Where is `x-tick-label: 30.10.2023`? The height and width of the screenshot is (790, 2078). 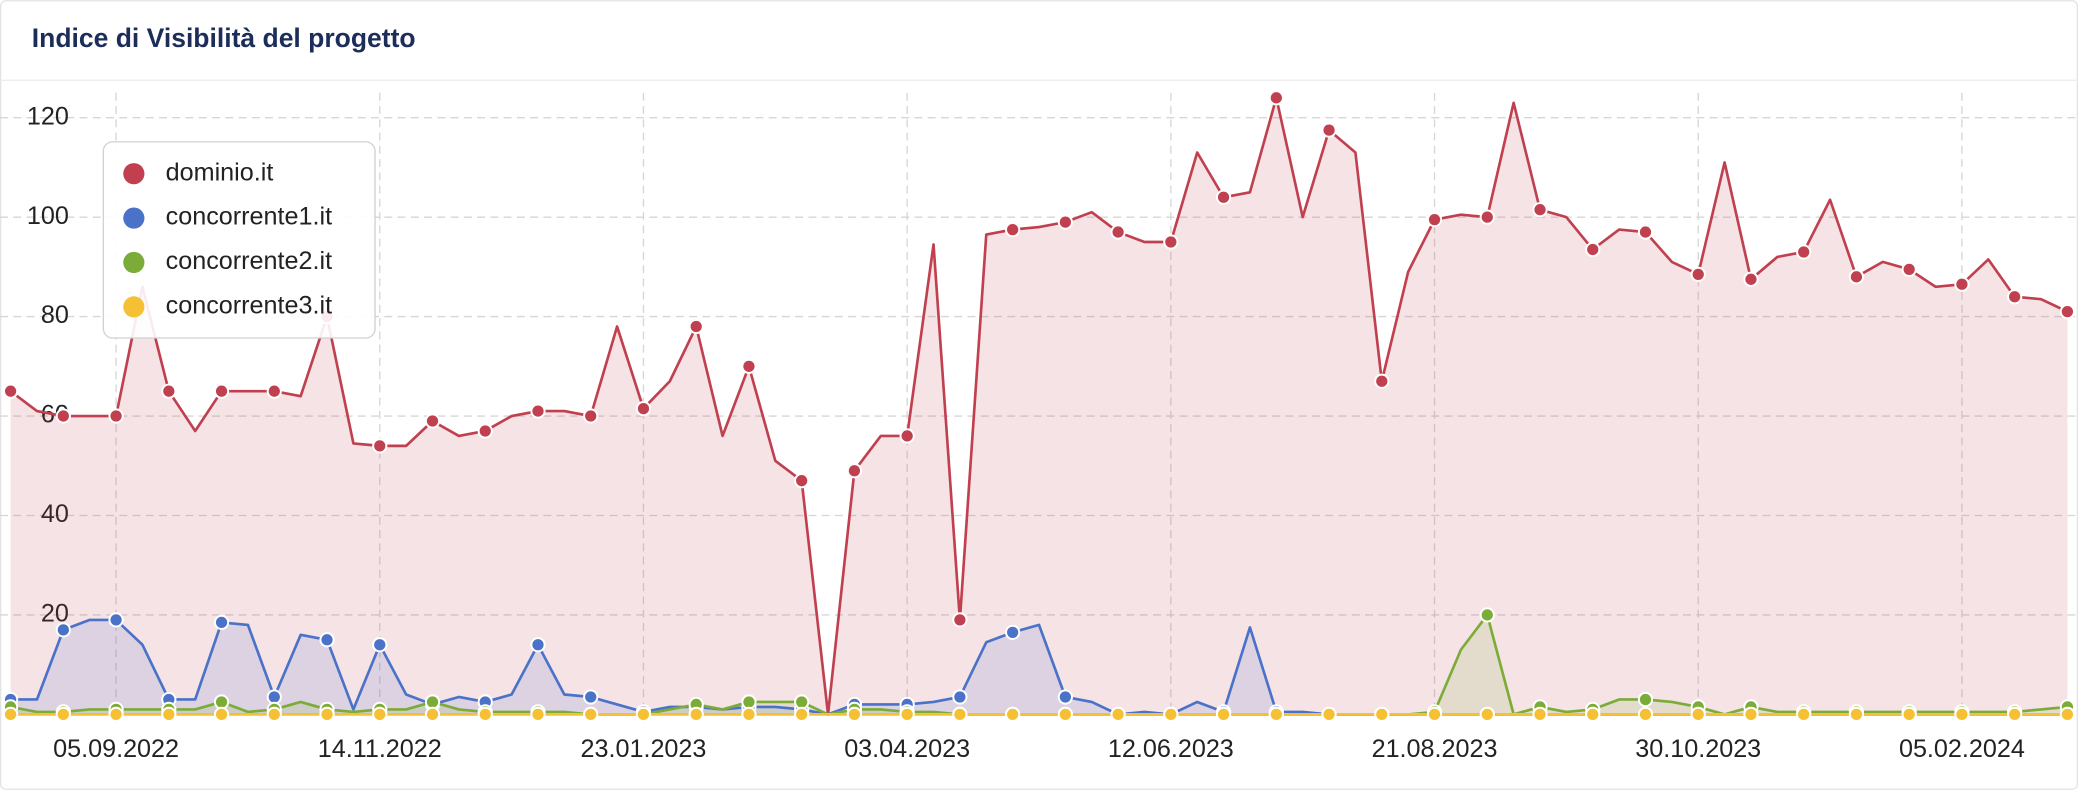
x-tick-label: 30.10.2023 is located at coordinates (1698, 749).